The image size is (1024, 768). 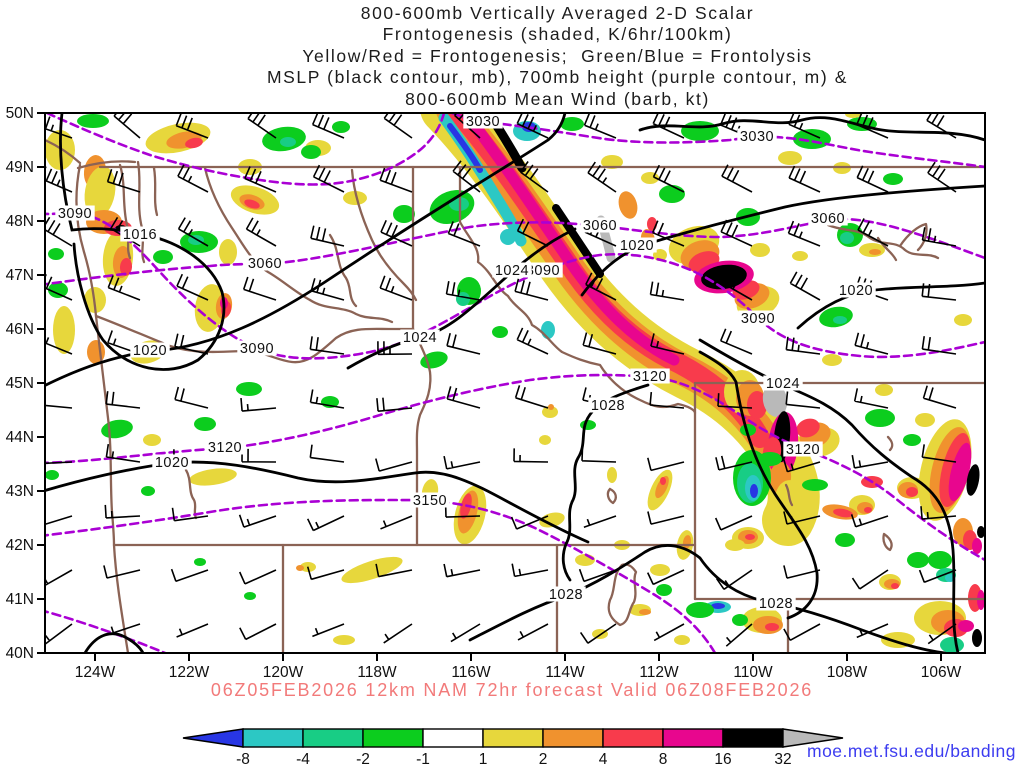 What do you see at coordinates (189, 672) in the screenshot?
I see `lon-tick-label: 122W` at bounding box center [189, 672].